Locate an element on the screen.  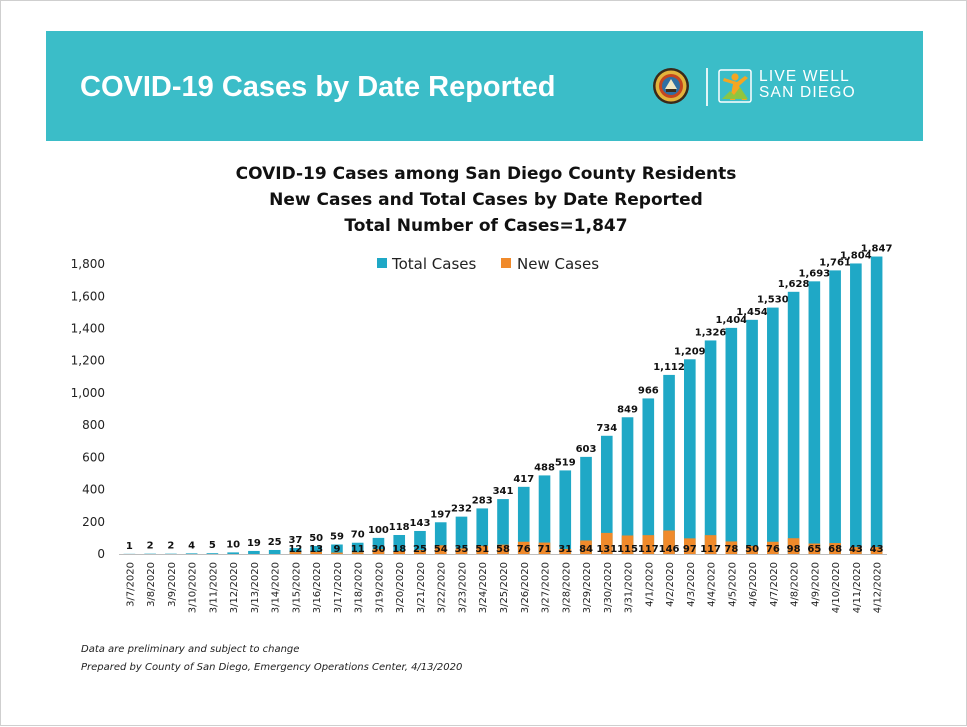
x-tick-label: 4/9/2020 is located at coordinates (815, 584).